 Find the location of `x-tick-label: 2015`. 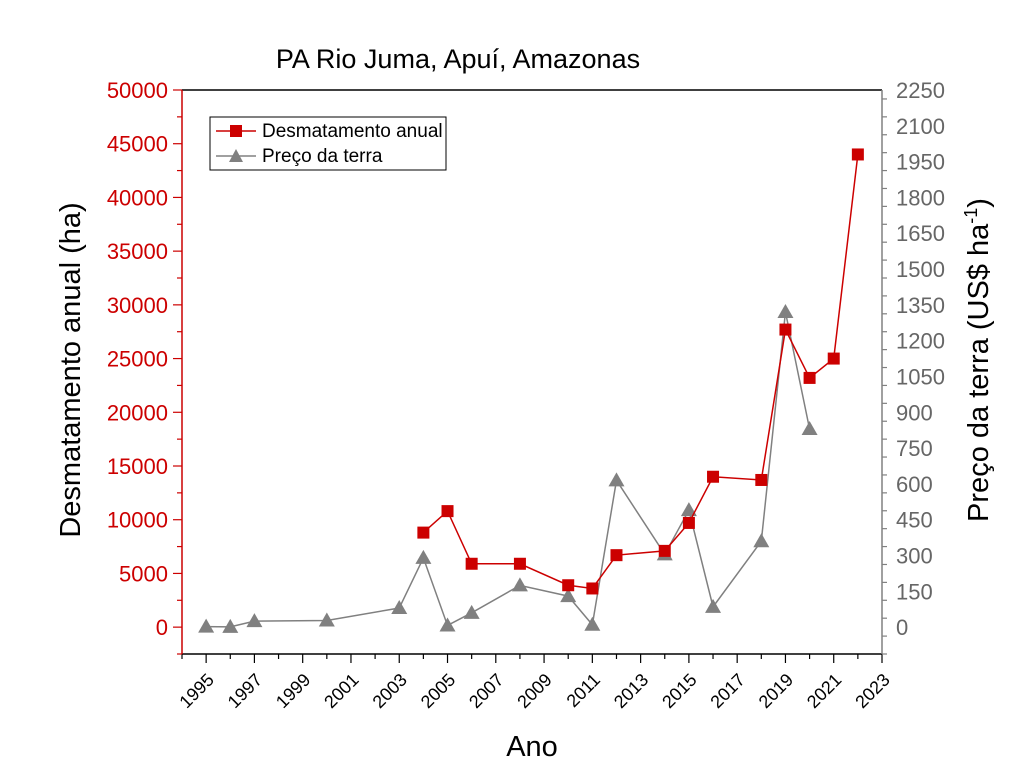

x-tick-label: 2015 is located at coordinates (679, 691).